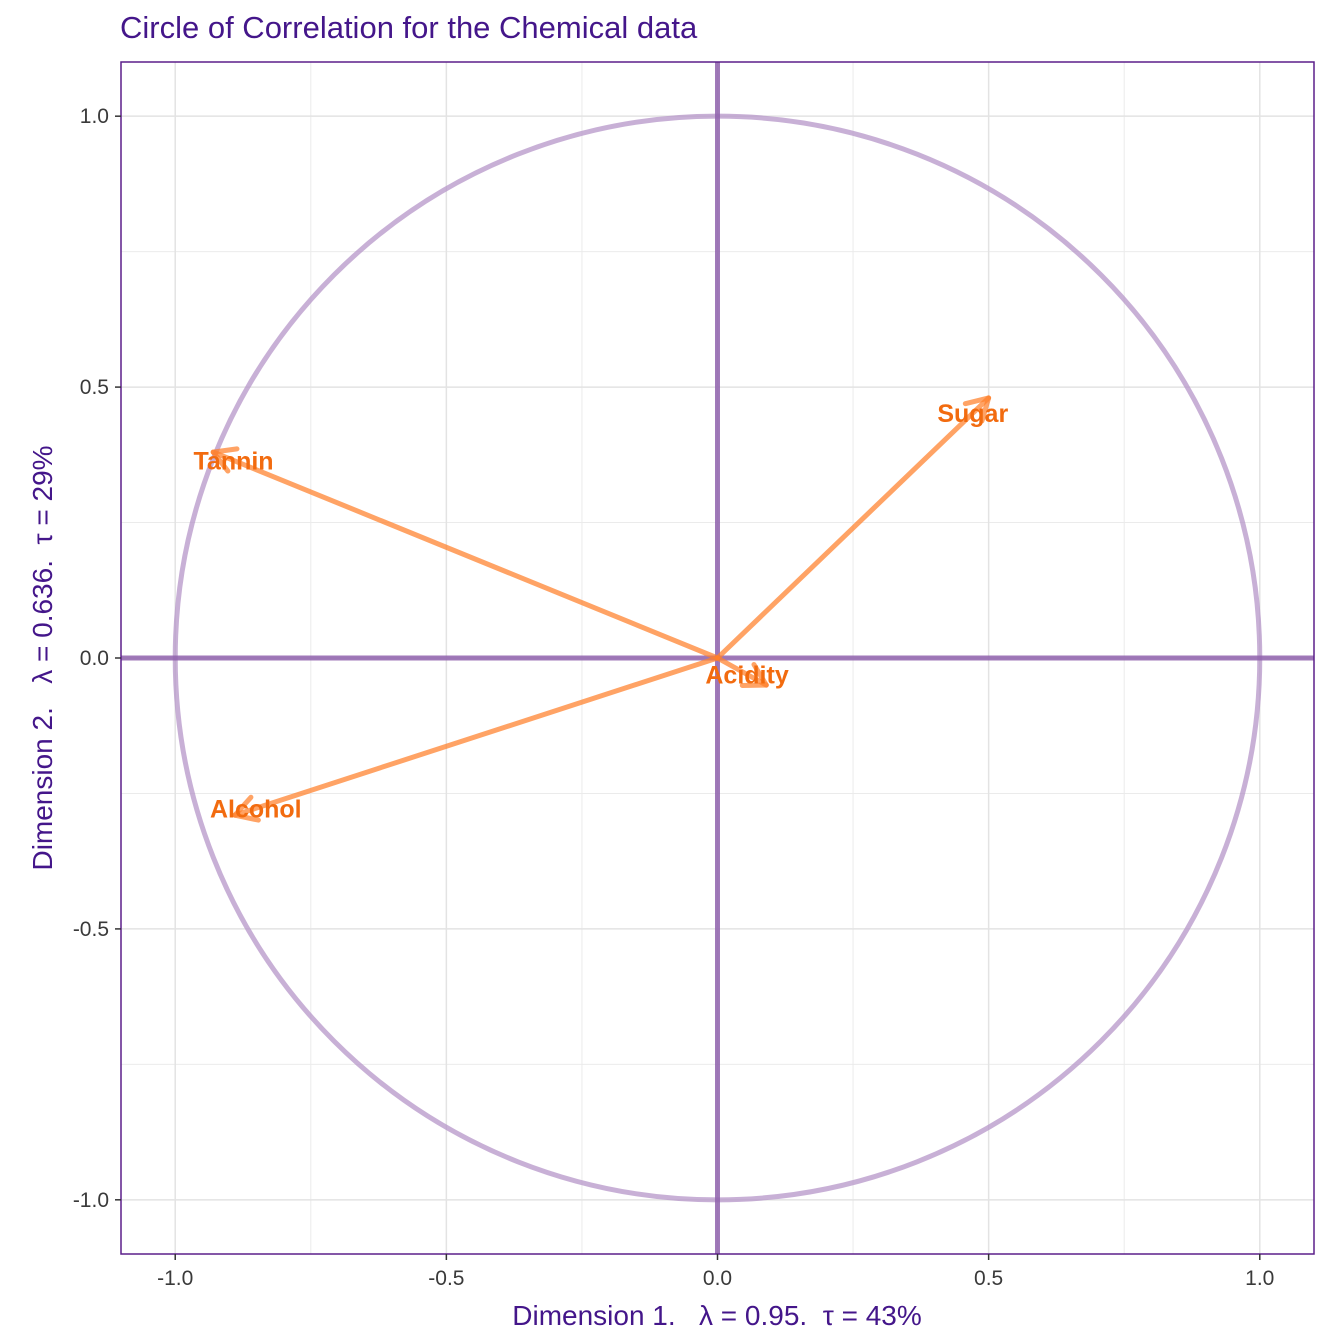  Describe the element at coordinates (717, 1278) in the screenshot. I see `x-tick-label: 0.0` at that location.